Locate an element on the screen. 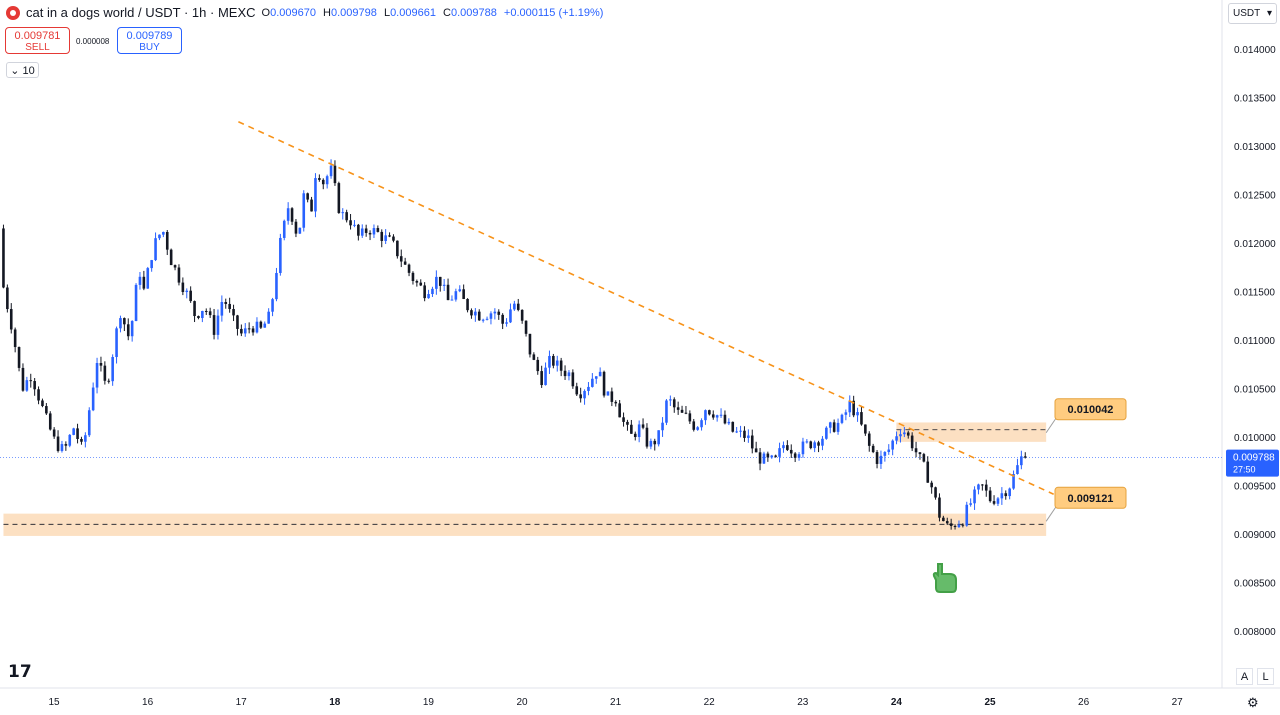 The width and height of the screenshot is (1280, 715). chevron-down-icon: ⌄ is located at coordinates (15, 71).